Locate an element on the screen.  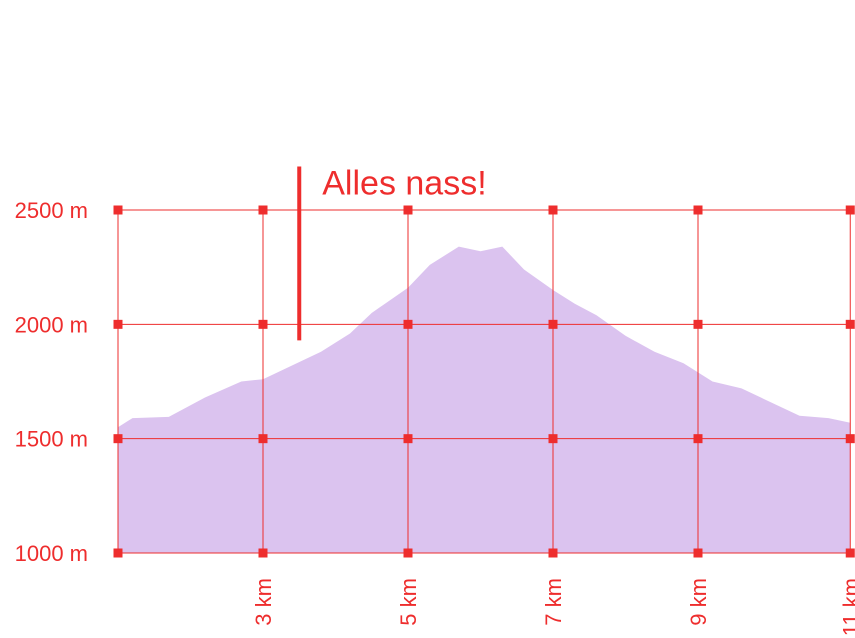
y-tick-label-layer: 1000 m 1500 m 2000 m 2500 m is located at coordinates (51, 382).